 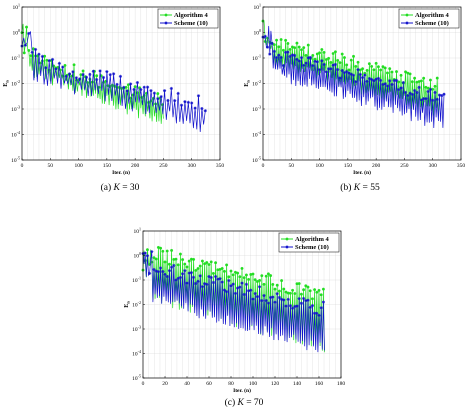 What do you see at coordinates (461, 166) in the screenshot?
I see `x-tick-label: 350` at bounding box center [461, 166].